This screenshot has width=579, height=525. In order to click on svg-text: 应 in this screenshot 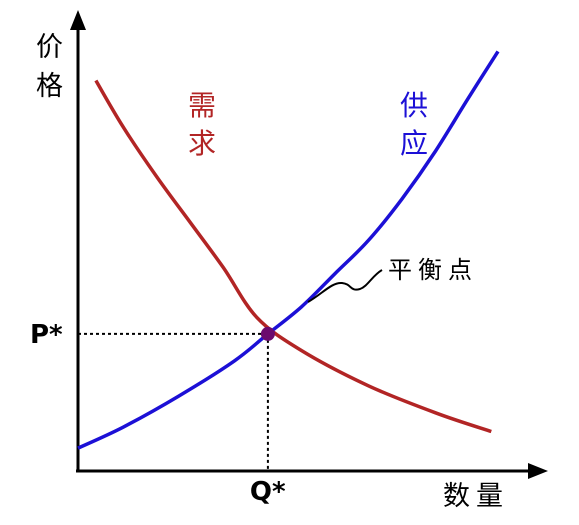, I will do `click(414, 143)`.